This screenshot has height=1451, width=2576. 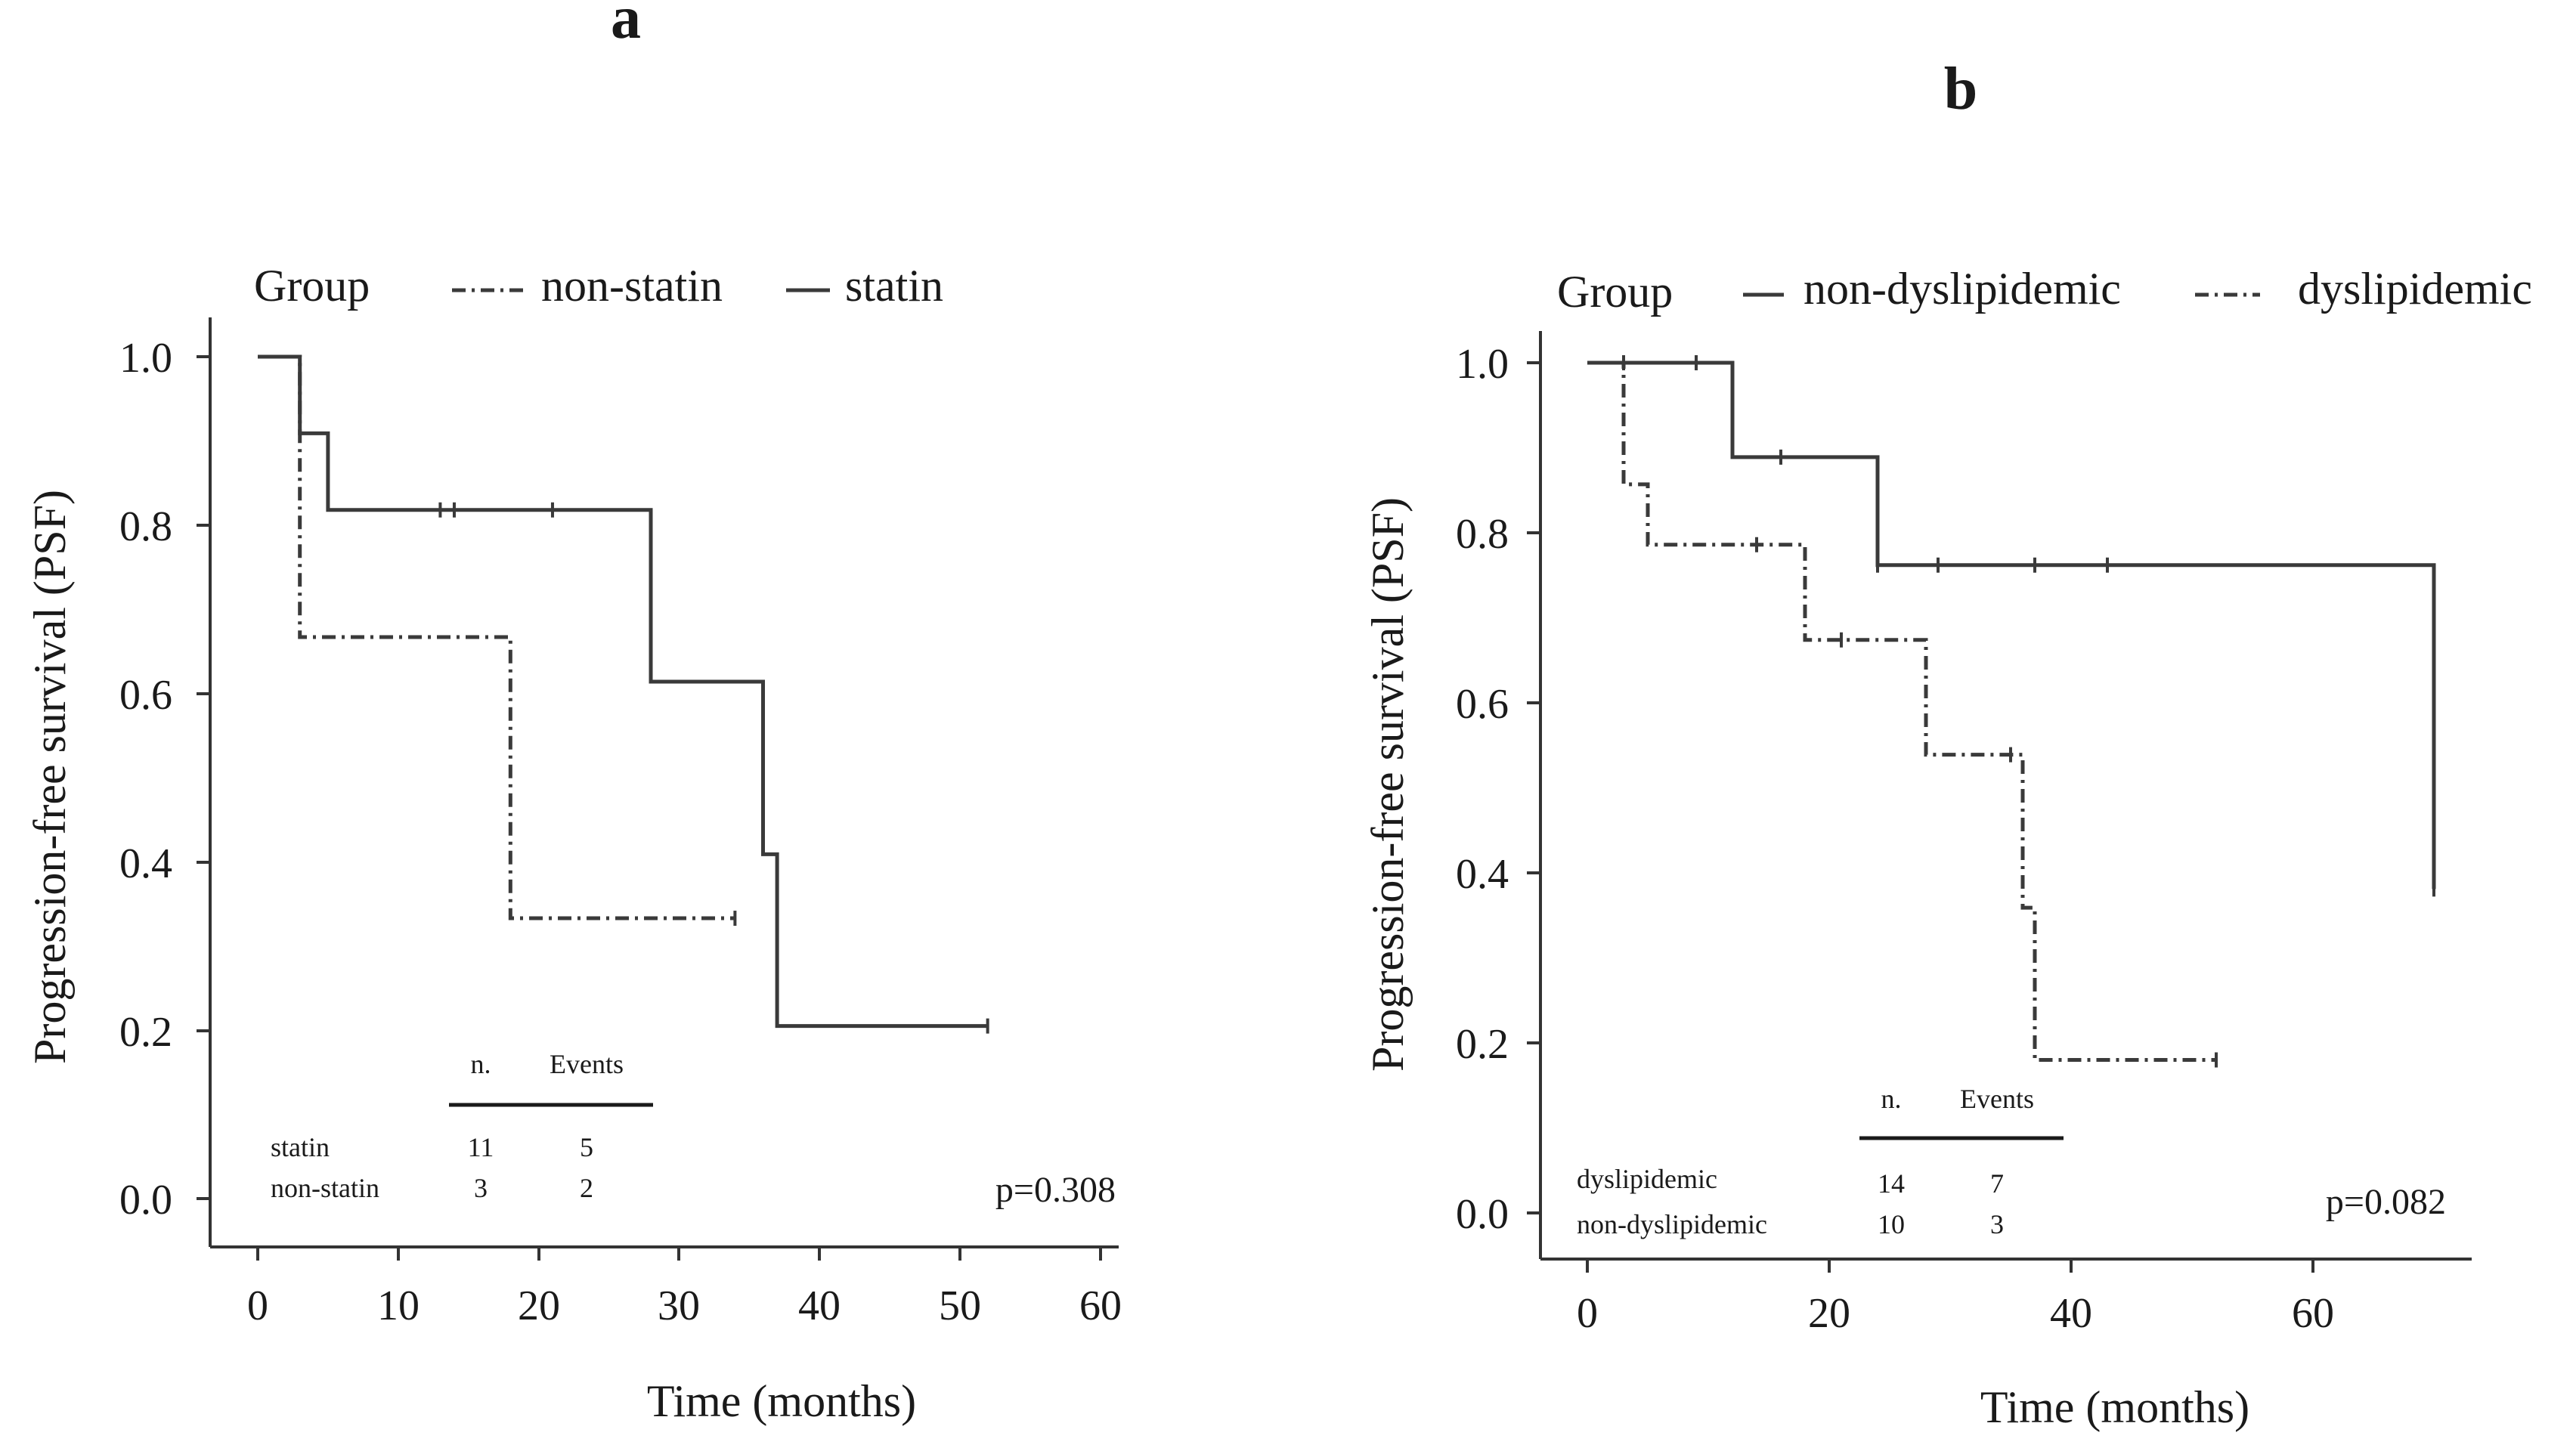 I want to click on panel-a-x-tick-label-6: 60, so click(x=1100, y=1306).